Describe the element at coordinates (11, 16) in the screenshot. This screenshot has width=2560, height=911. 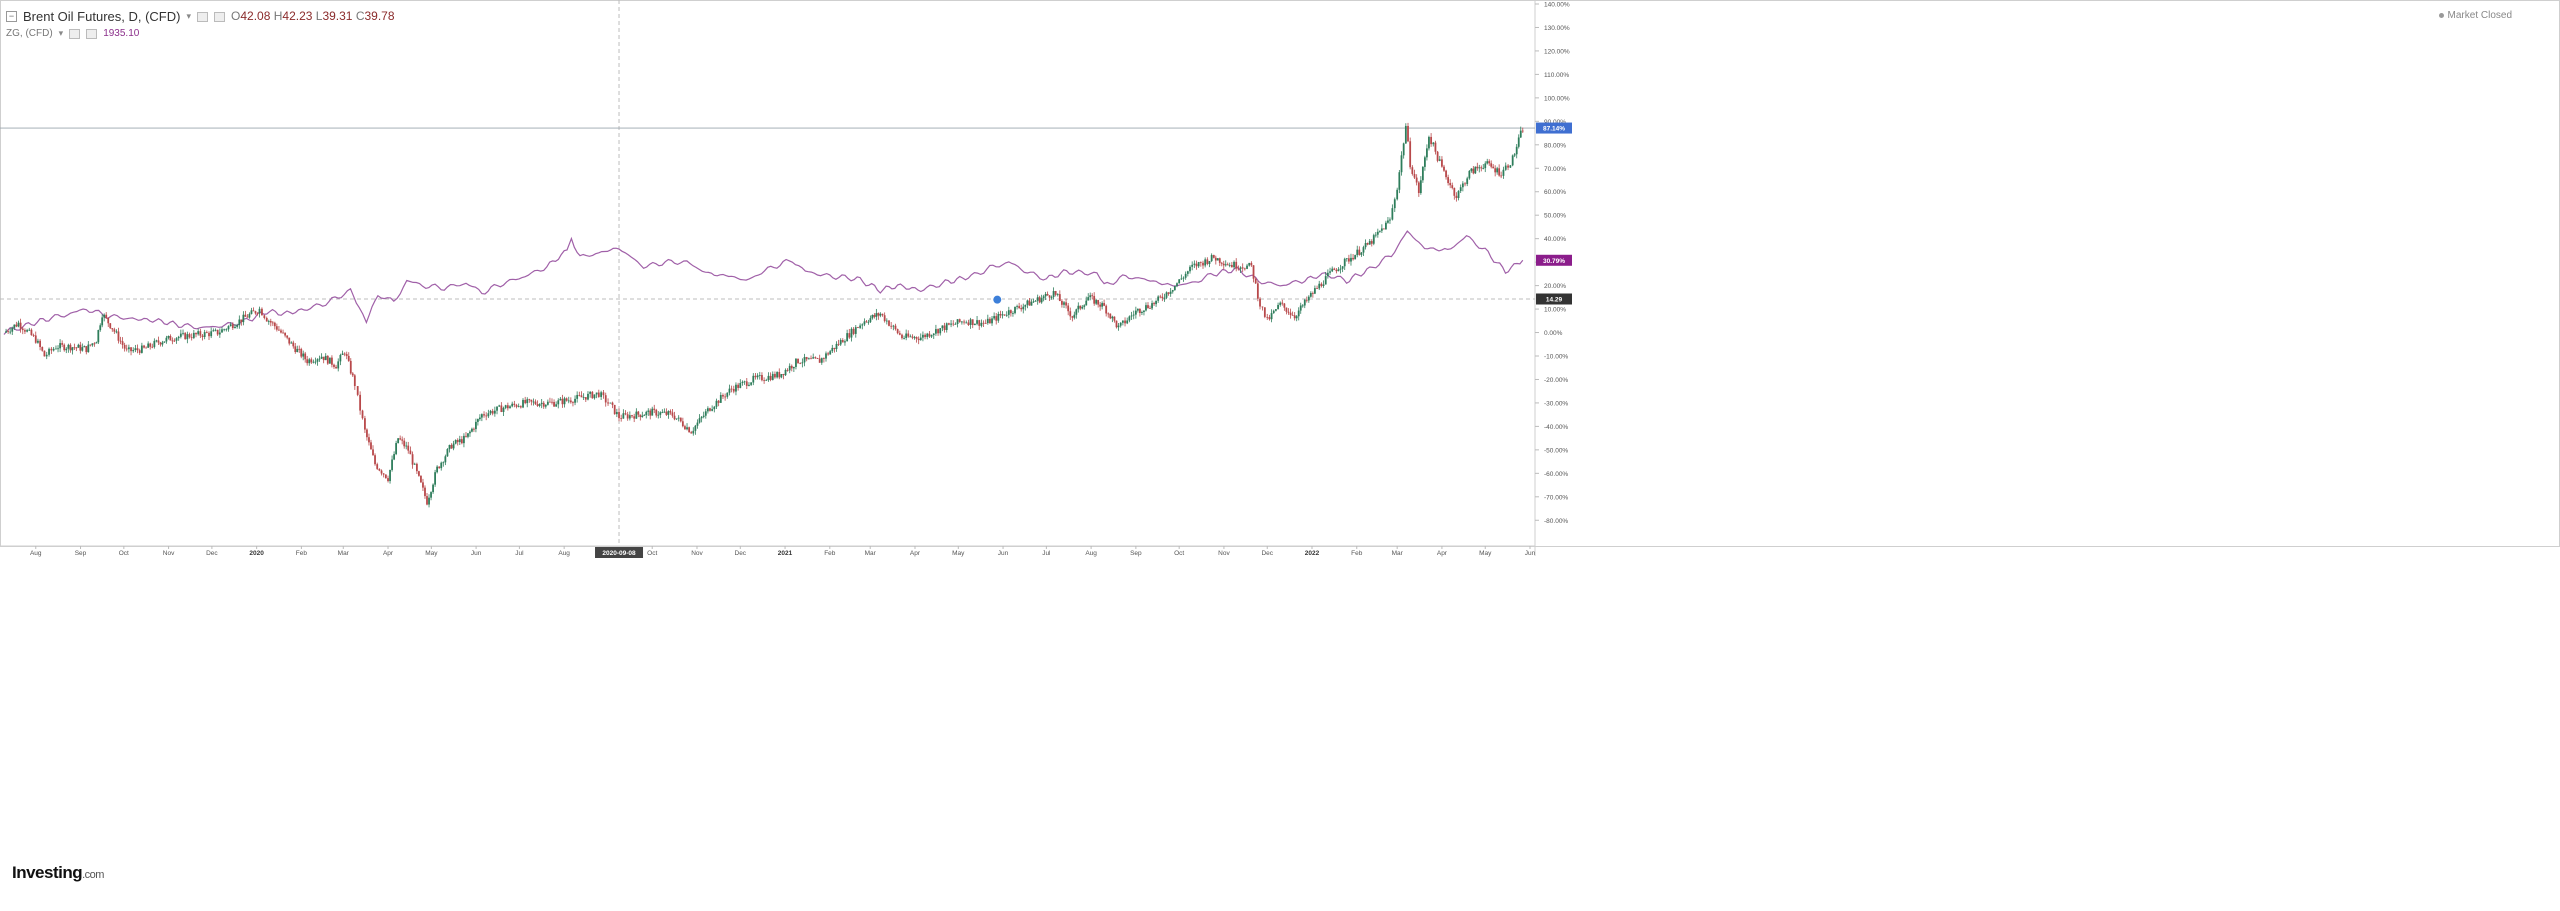
I see `collapse-legend-icon: −` at that location.